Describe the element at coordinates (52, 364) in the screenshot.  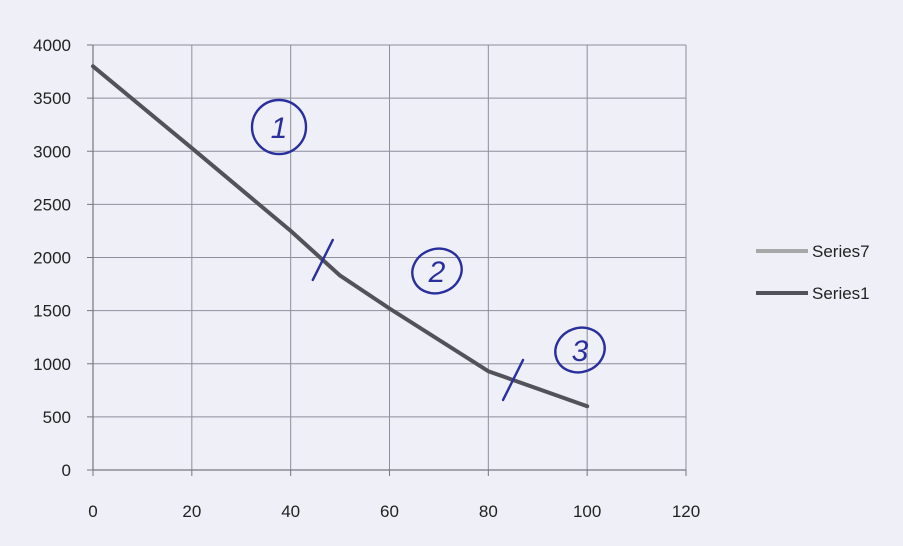
I see `y-tick-label: 1000` at that location.